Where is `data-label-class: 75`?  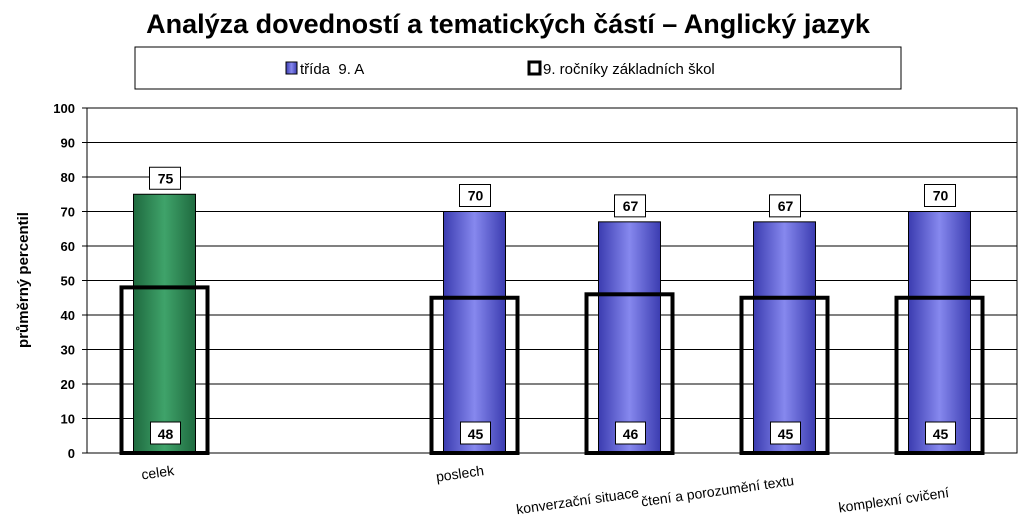 data-label-class: 75 is located at coordinates (166, 178).